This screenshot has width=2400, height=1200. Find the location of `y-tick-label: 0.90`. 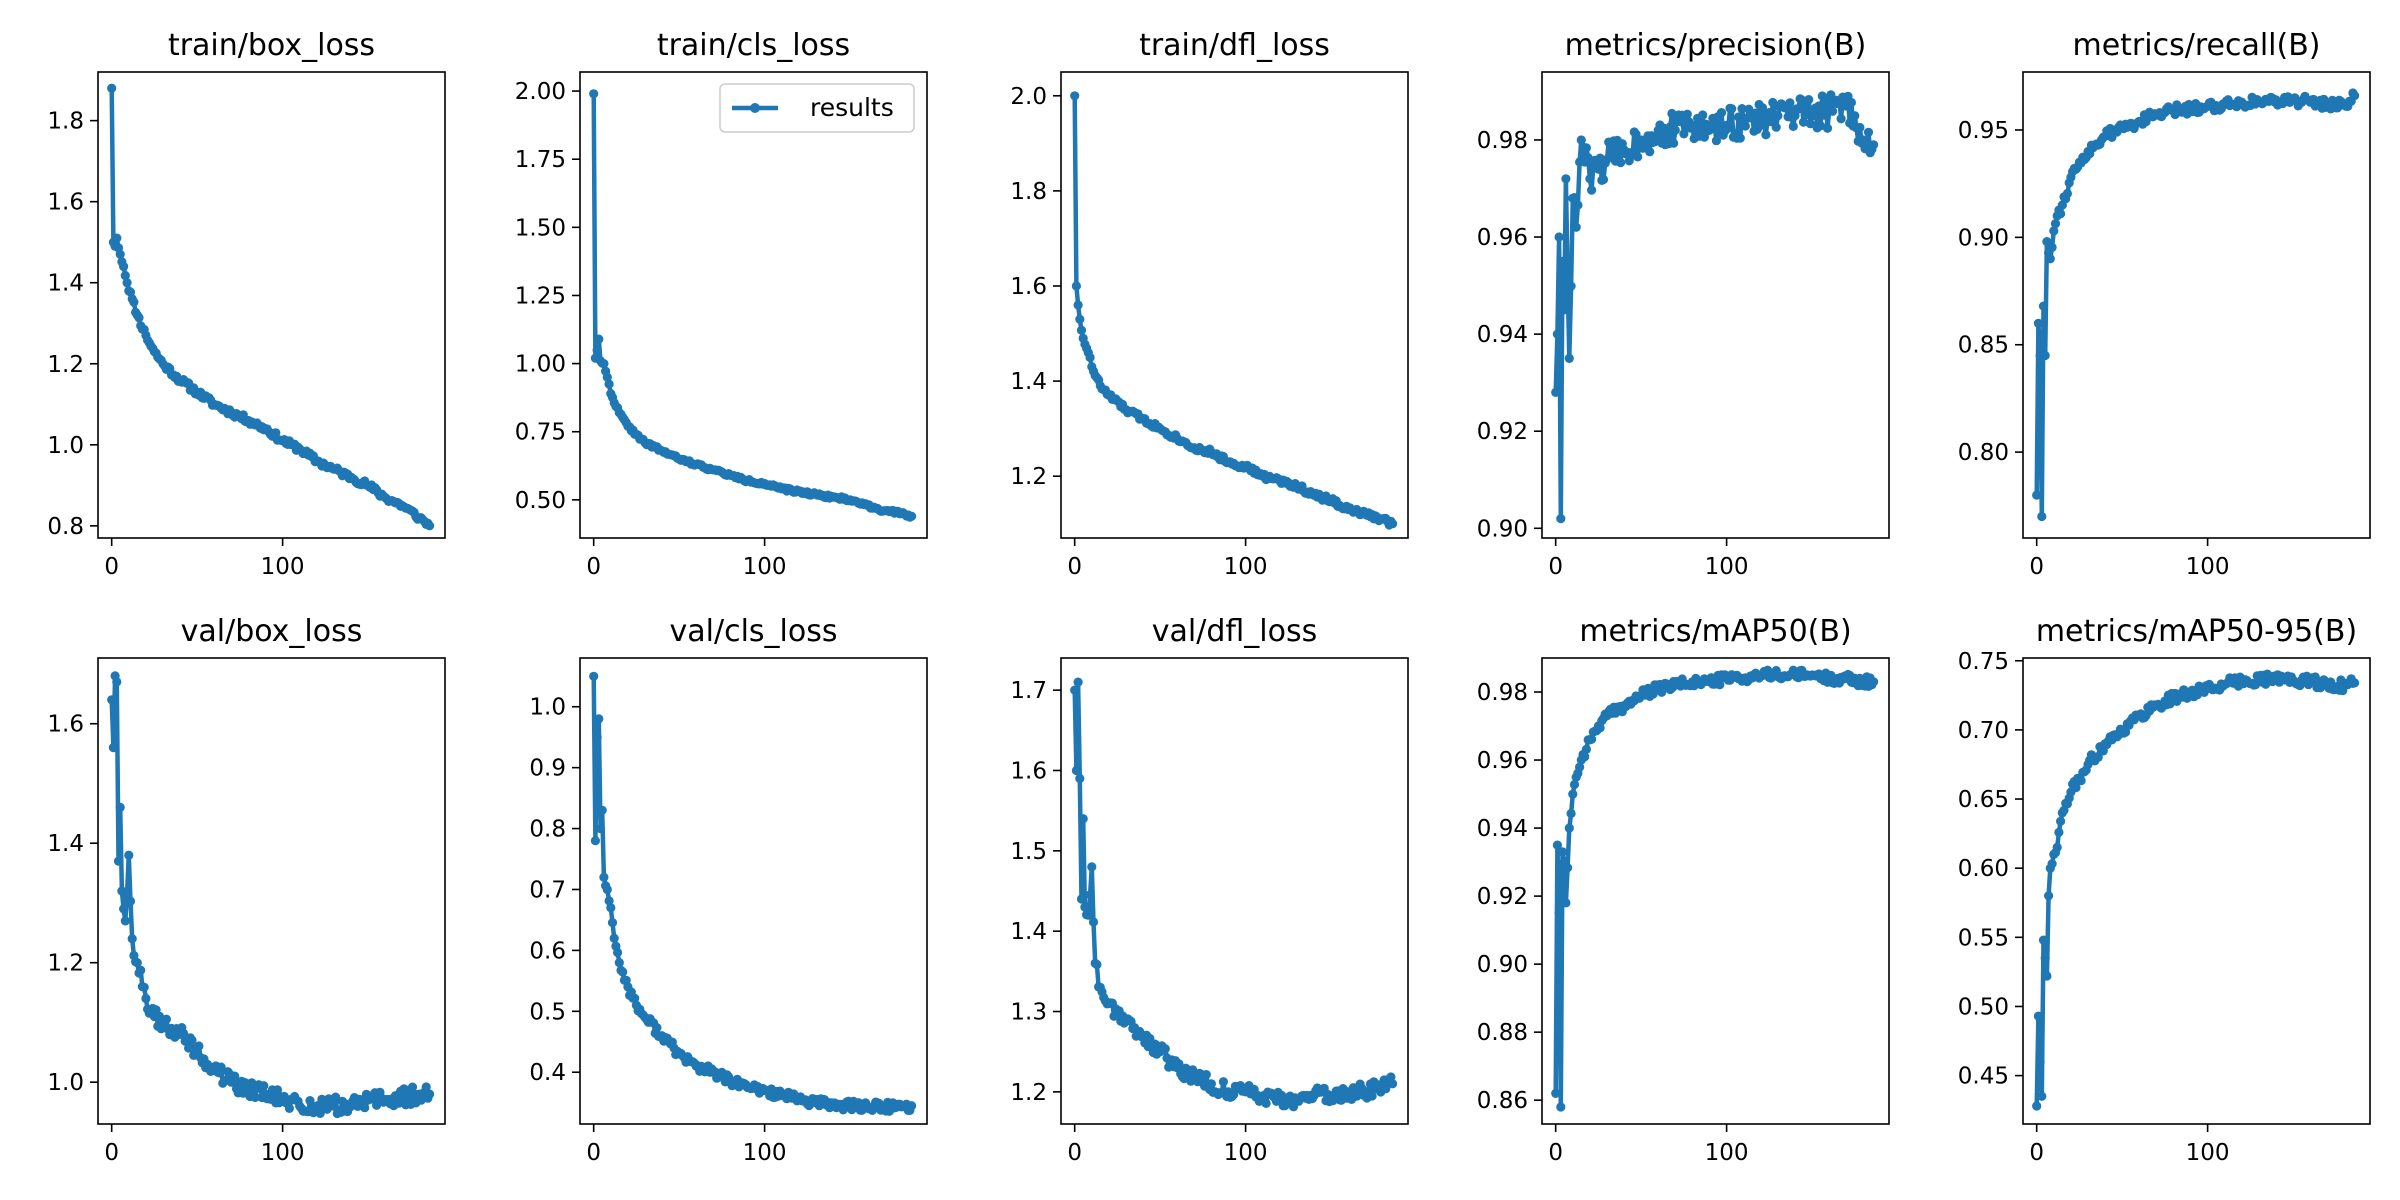

y-tick-label: 0.90 is located at coordinates (1502, 529).